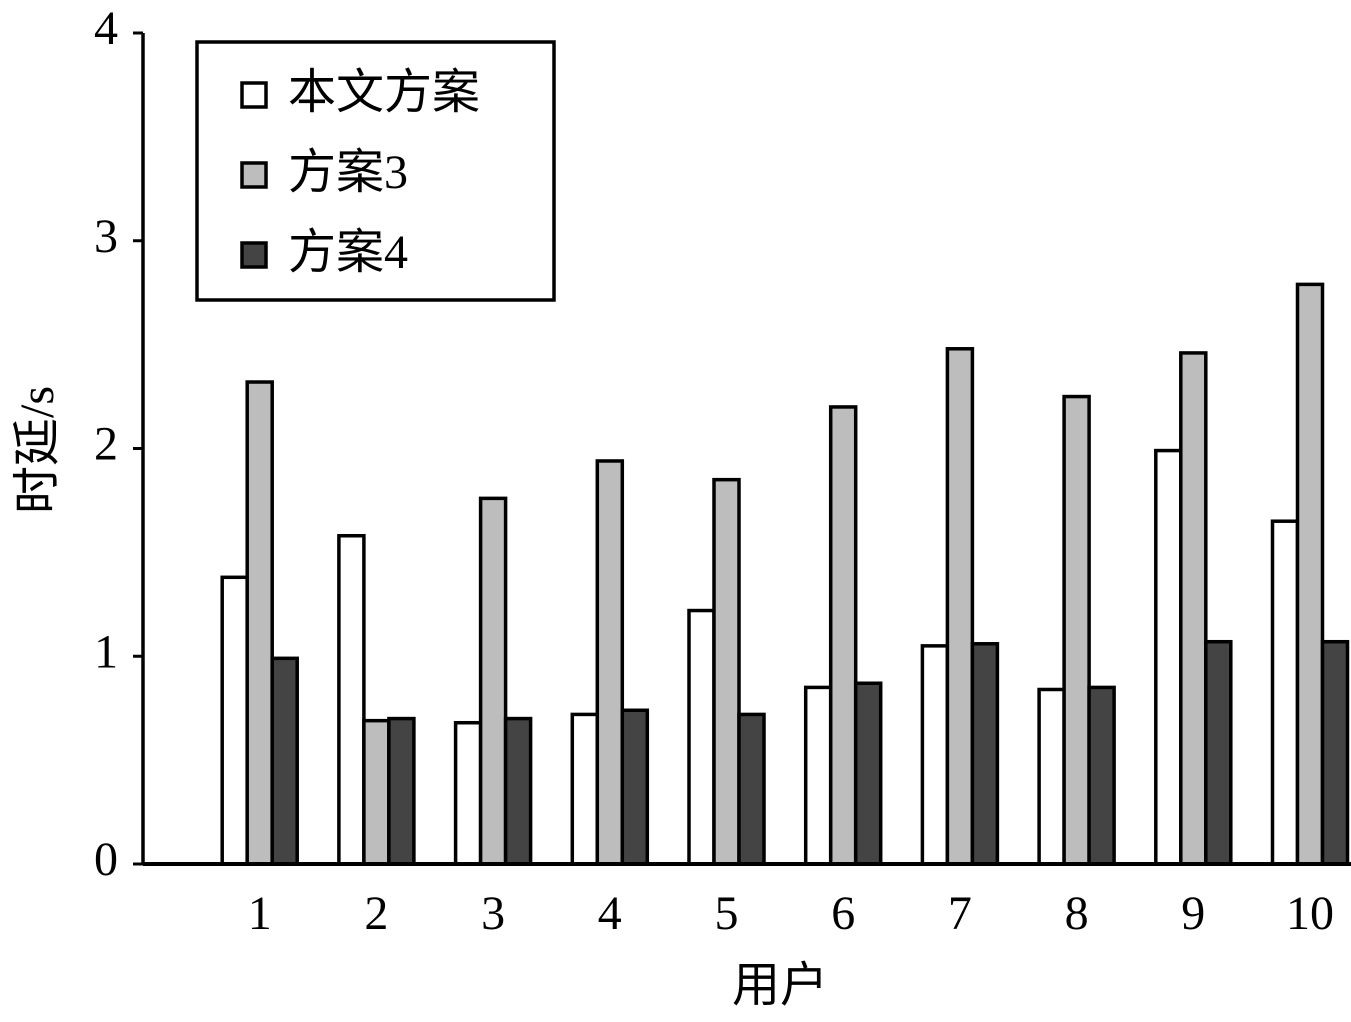 The height and width of the screenshot is (1022, 1351). I want to click on x-tick-label: 5, so click(727, 913).